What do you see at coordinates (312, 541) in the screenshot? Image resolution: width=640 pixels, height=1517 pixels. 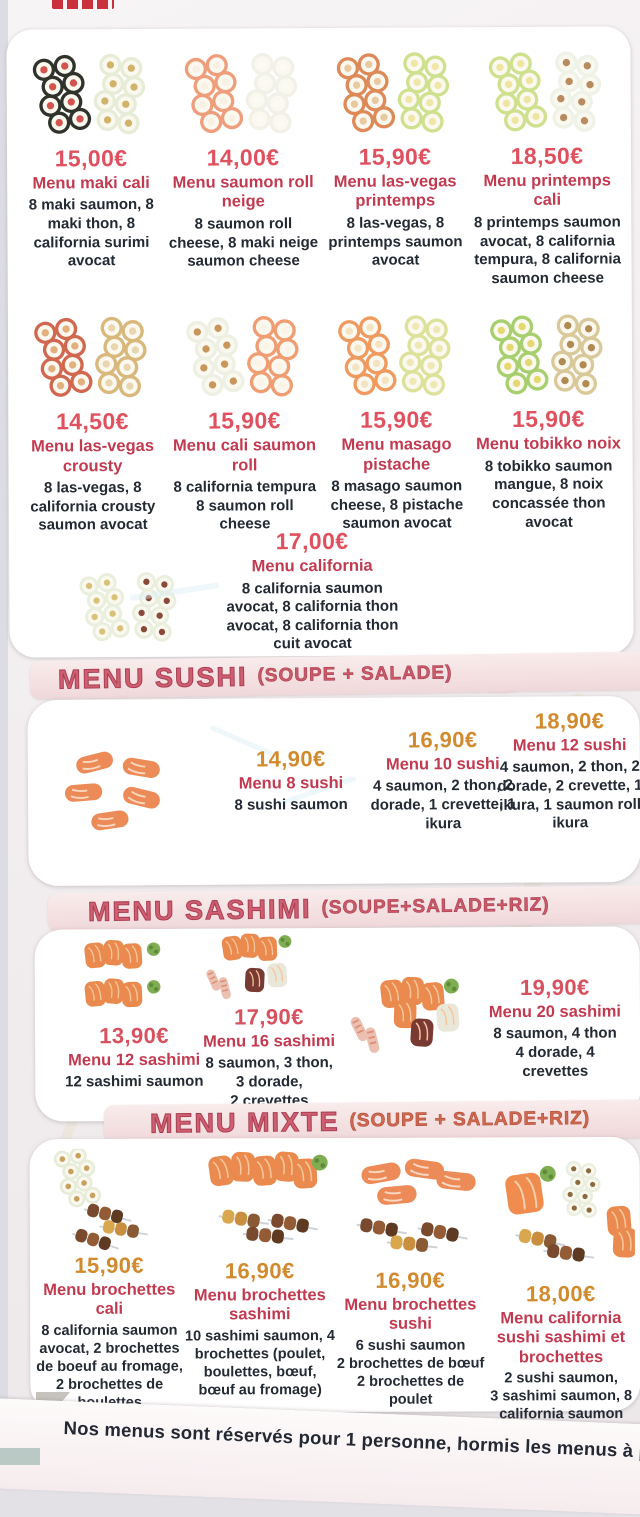 I see `menu-item-price: 17,00€` at bounding box center [312, 541].